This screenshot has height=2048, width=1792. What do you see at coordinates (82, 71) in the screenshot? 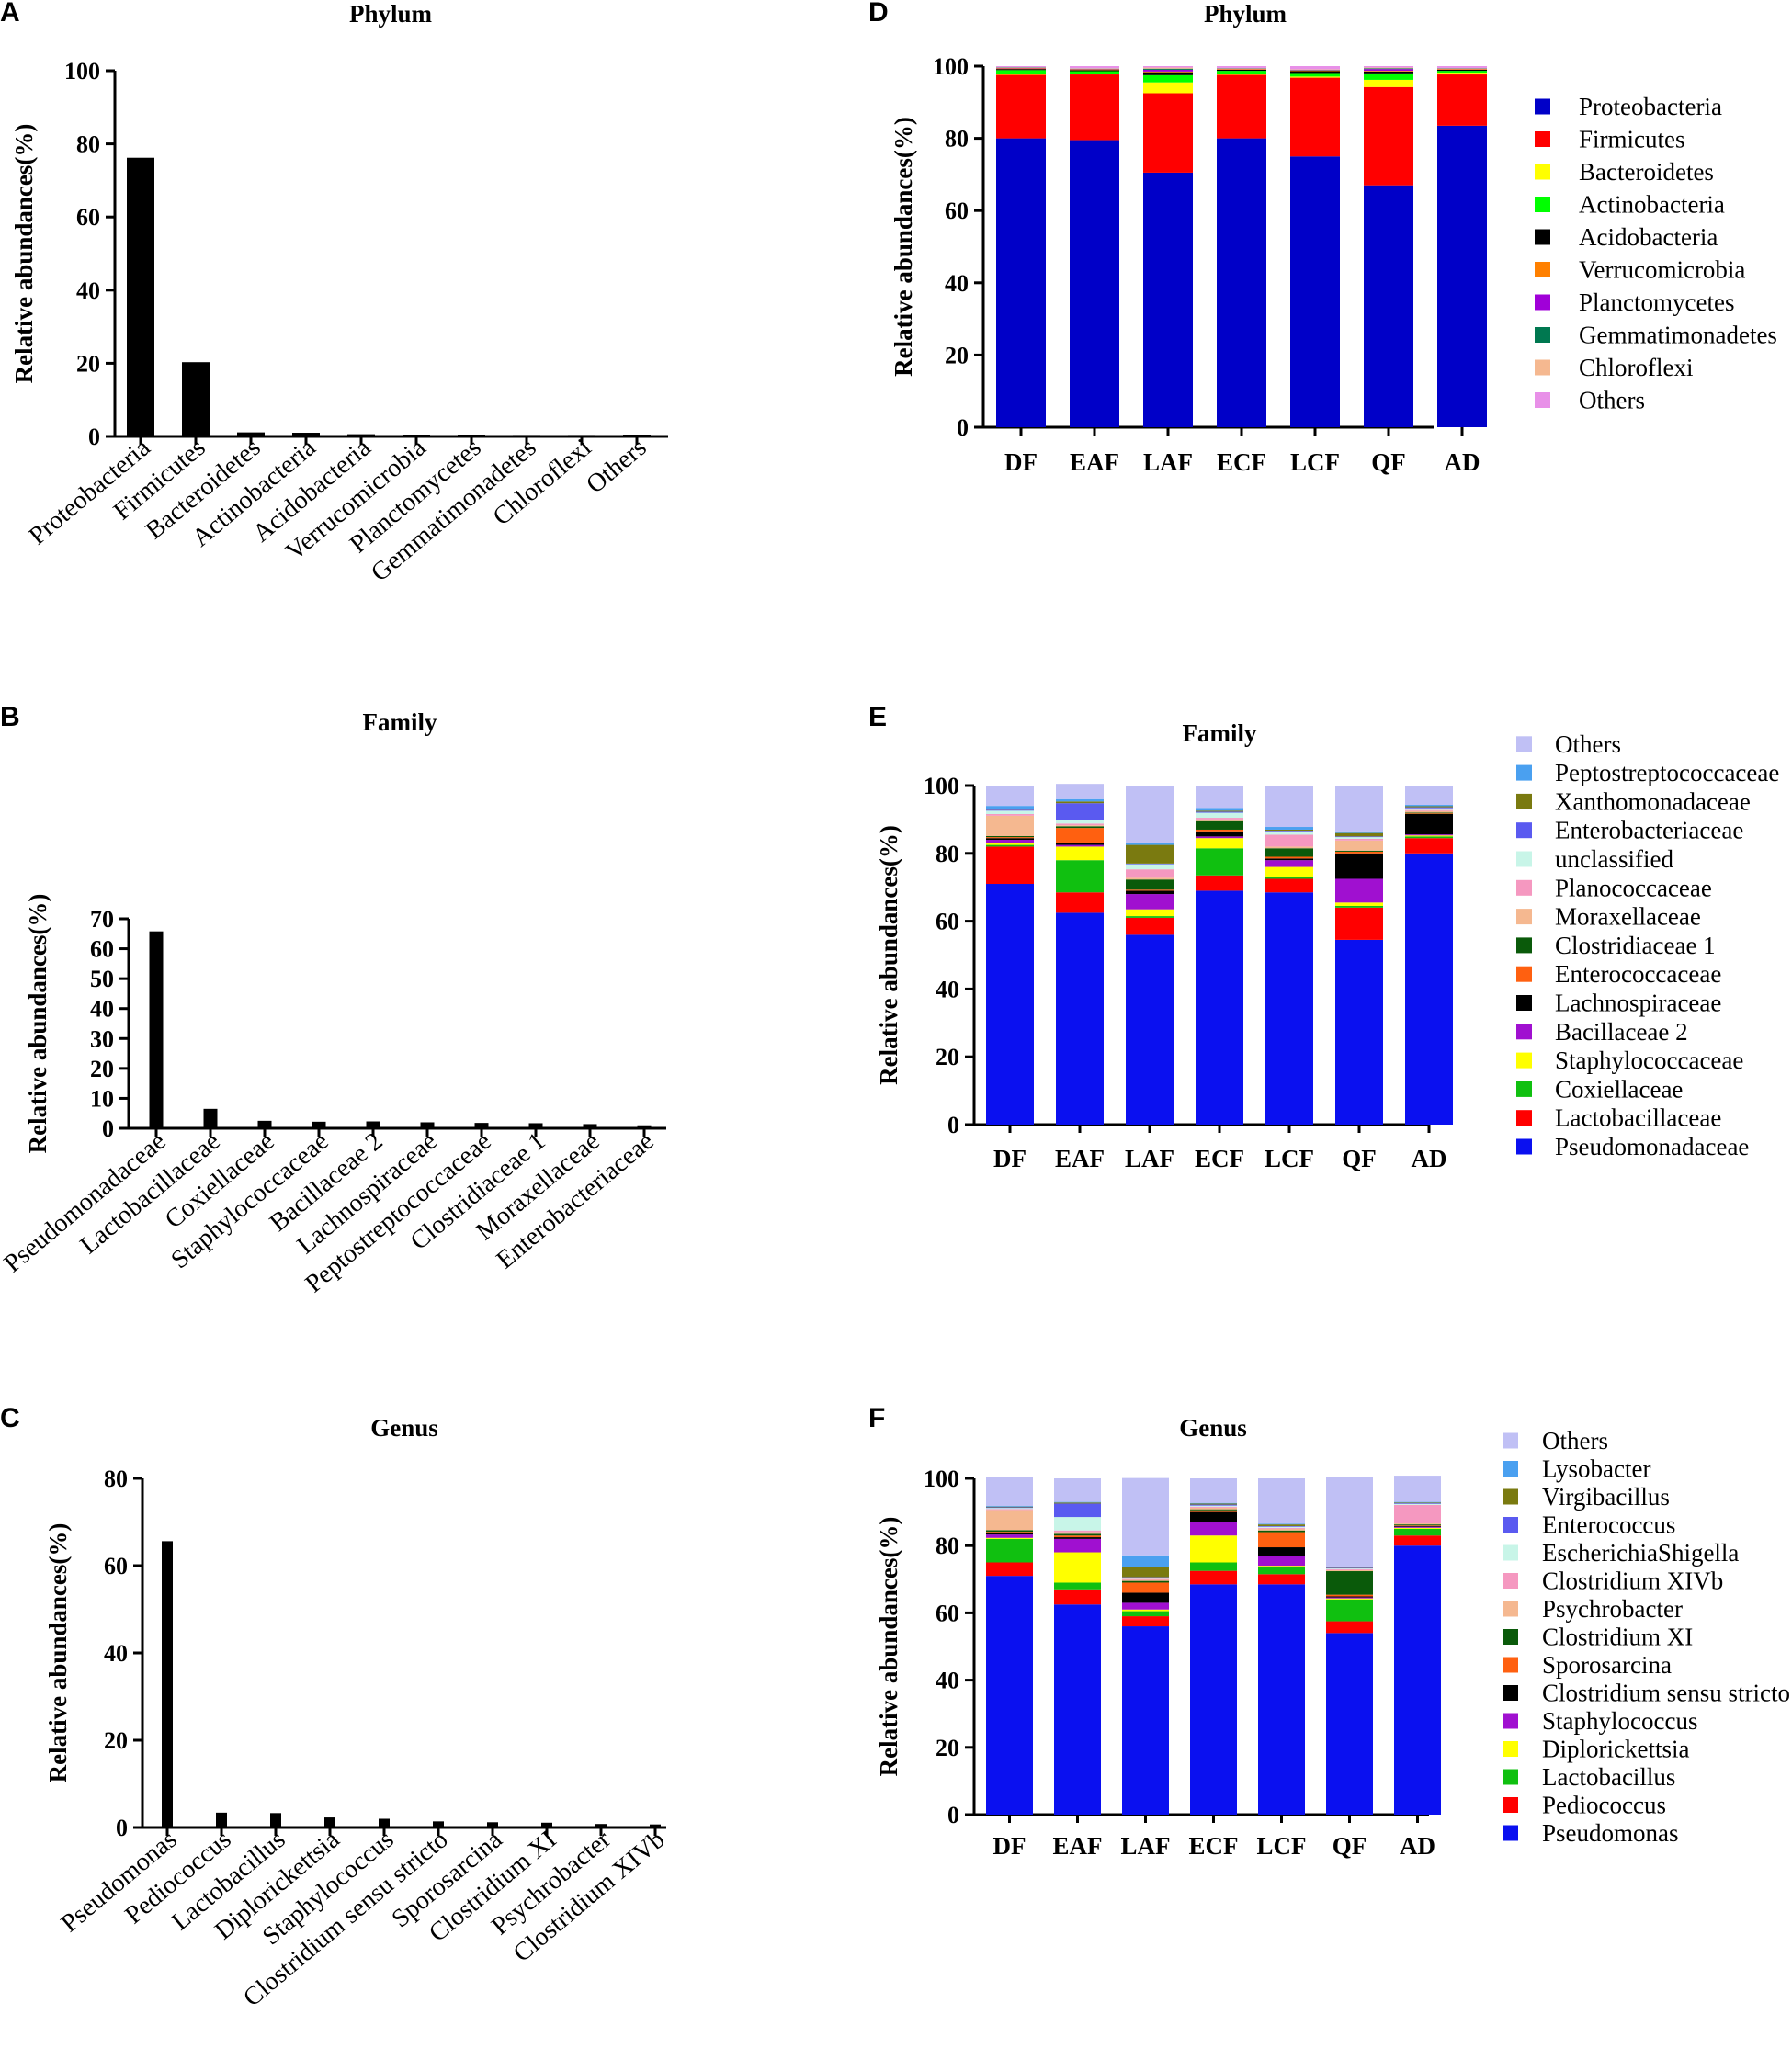
I see `y-tick-label: 100` at bounding box center [82, 71].